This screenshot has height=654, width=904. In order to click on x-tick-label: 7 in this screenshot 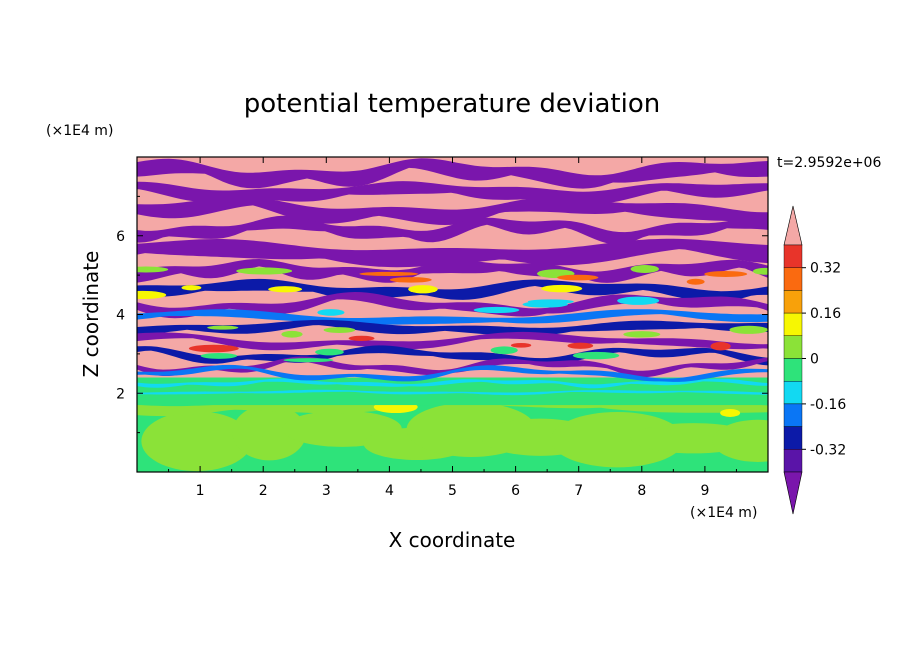, I will do `click(578, 491)`.